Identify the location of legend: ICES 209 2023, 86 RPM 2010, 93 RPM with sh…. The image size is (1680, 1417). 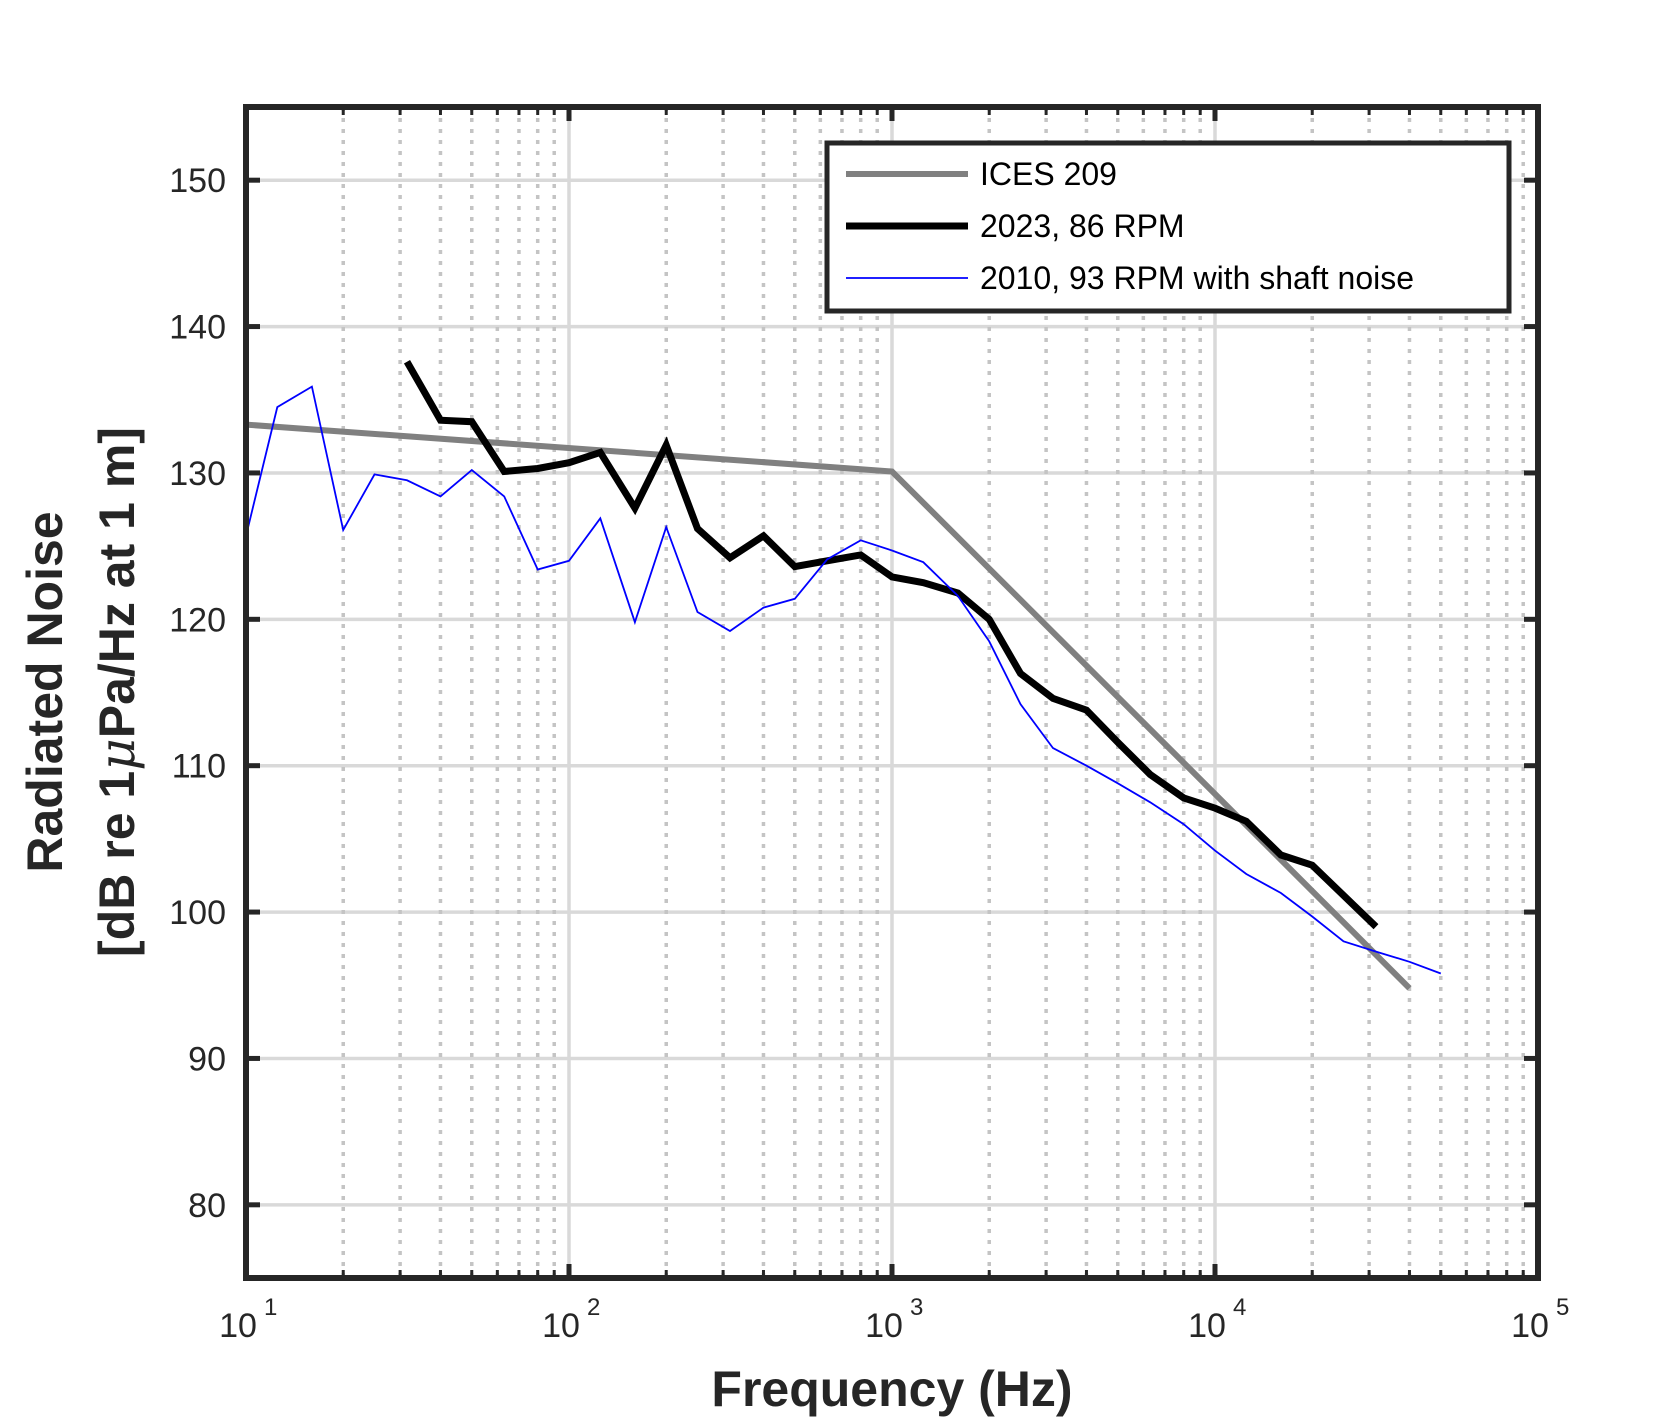
(1168, 227).